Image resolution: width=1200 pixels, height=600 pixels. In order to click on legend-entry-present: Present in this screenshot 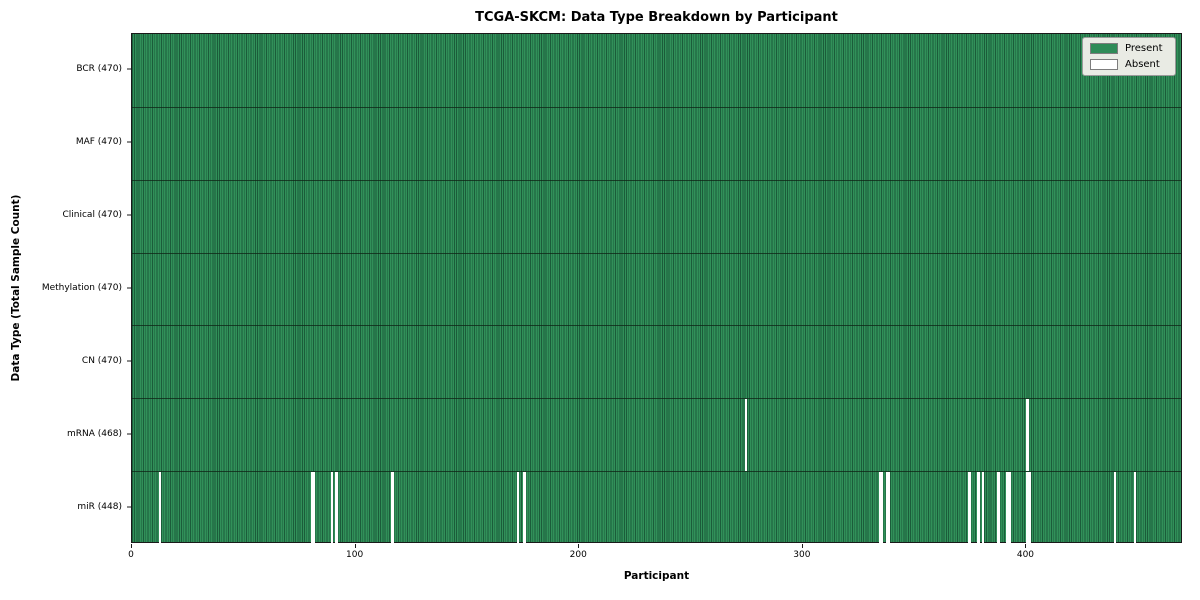, I will do `click(1128, 48)`.